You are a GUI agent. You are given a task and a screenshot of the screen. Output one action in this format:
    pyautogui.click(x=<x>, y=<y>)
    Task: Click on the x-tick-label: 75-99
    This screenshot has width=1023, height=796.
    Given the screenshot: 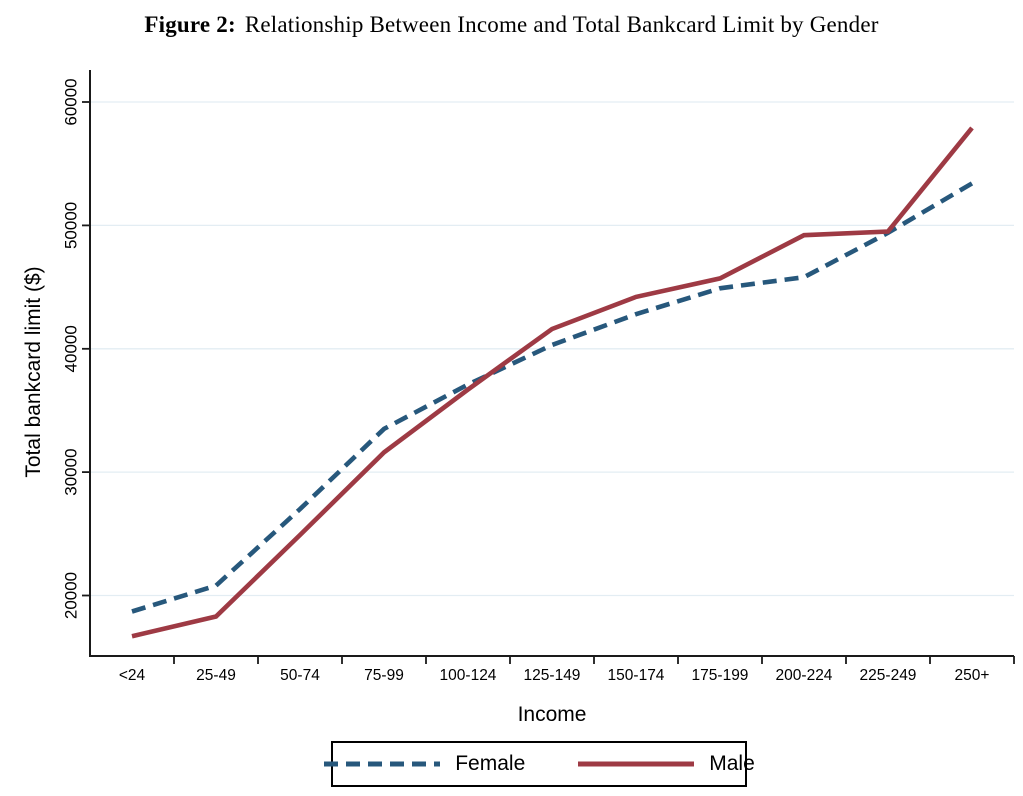 What is the action you would take?
    pyautogui.click(x=384, y=675)
    